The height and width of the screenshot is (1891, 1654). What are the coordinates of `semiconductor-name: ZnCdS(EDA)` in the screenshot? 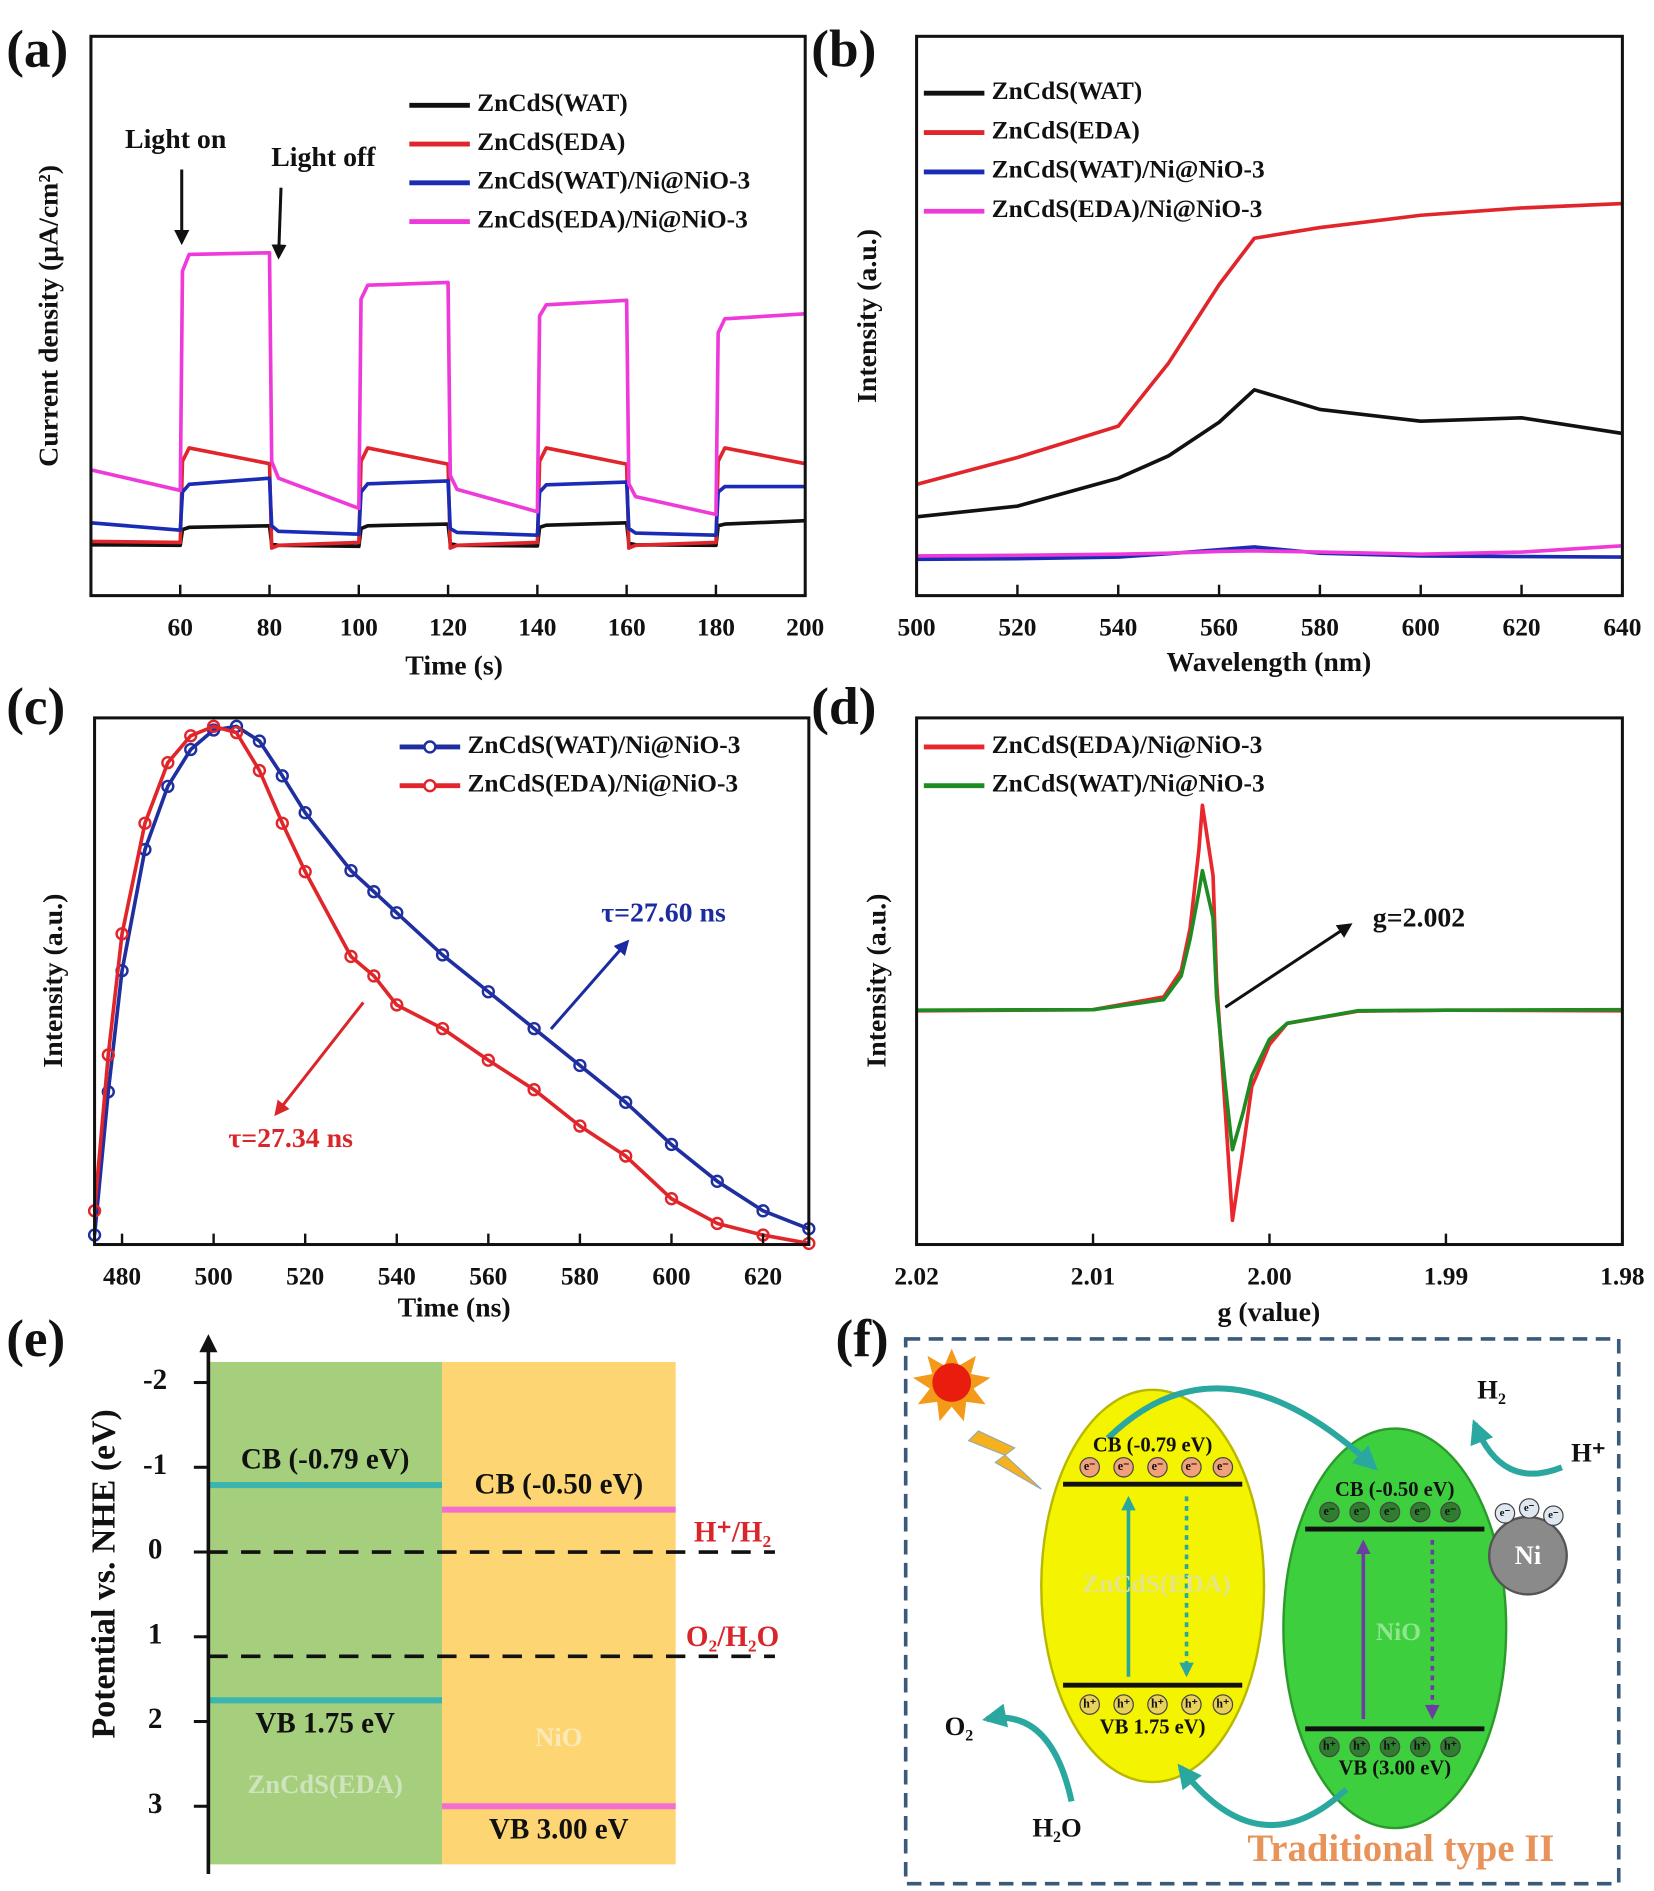 It's located at (1156, 1584).